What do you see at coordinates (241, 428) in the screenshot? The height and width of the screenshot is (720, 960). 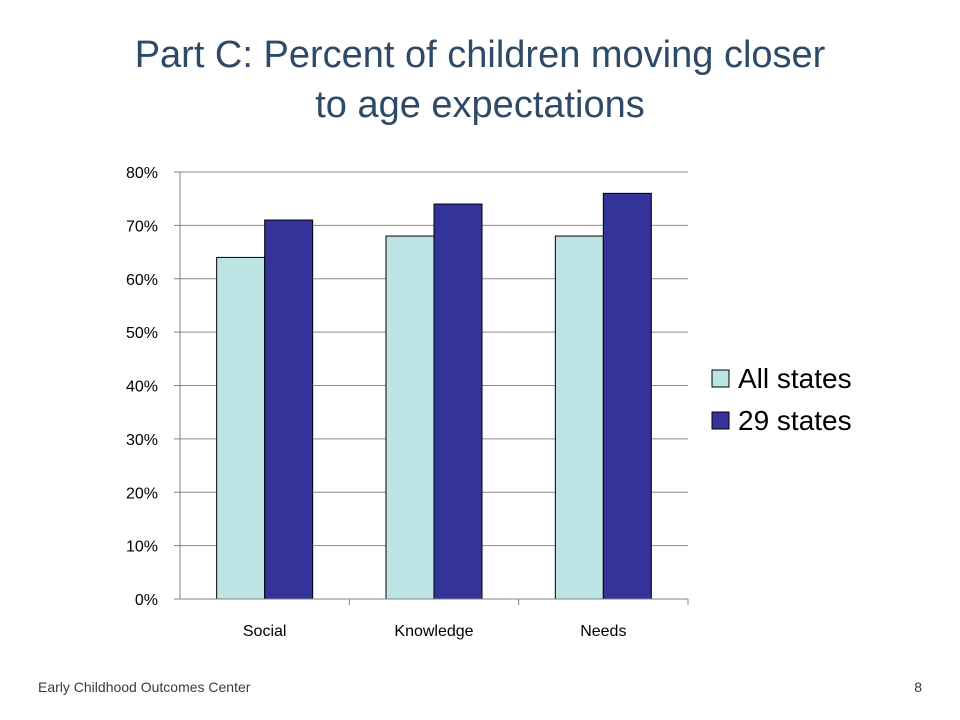 I see `bar-all-states-social` at bounding box center [241, 428].